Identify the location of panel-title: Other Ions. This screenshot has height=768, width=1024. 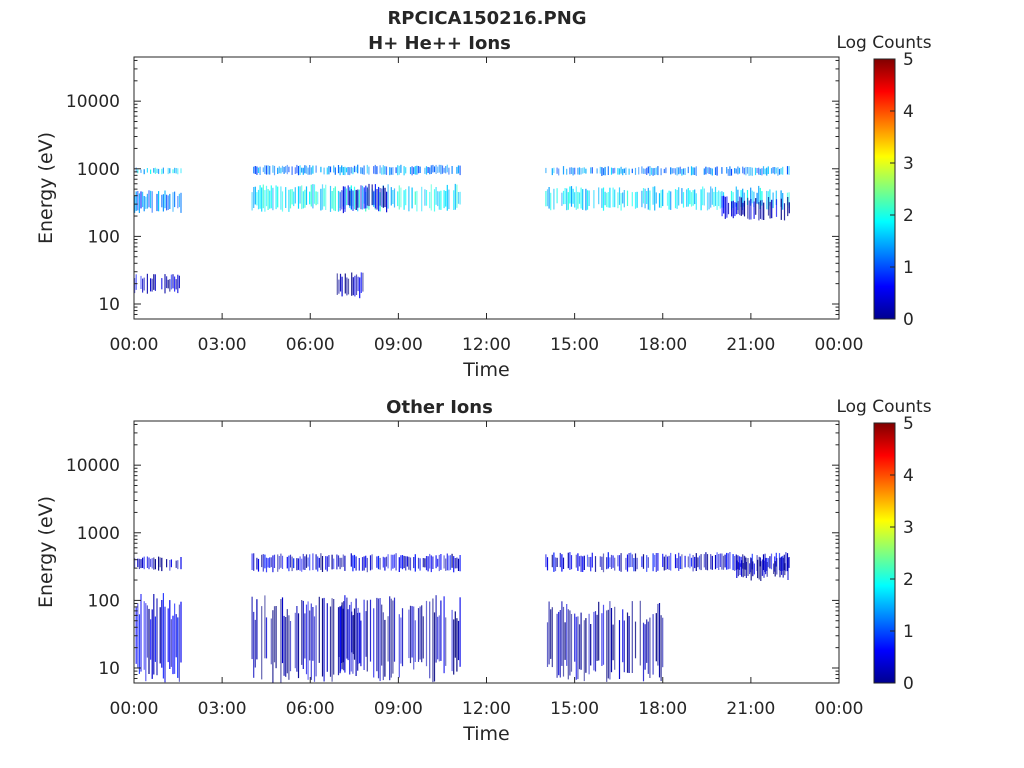
(439, 407).